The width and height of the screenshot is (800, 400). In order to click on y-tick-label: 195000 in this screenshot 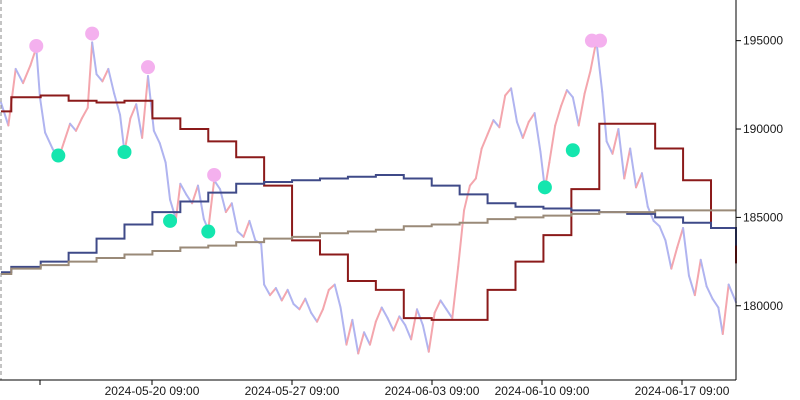, I will do `click(763, 41)`.